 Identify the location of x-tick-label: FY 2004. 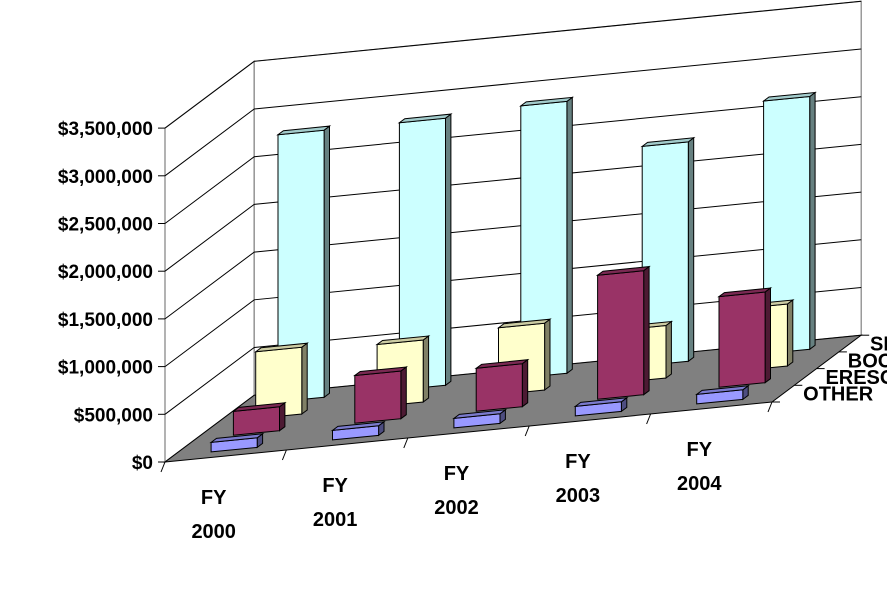
(699, 467).